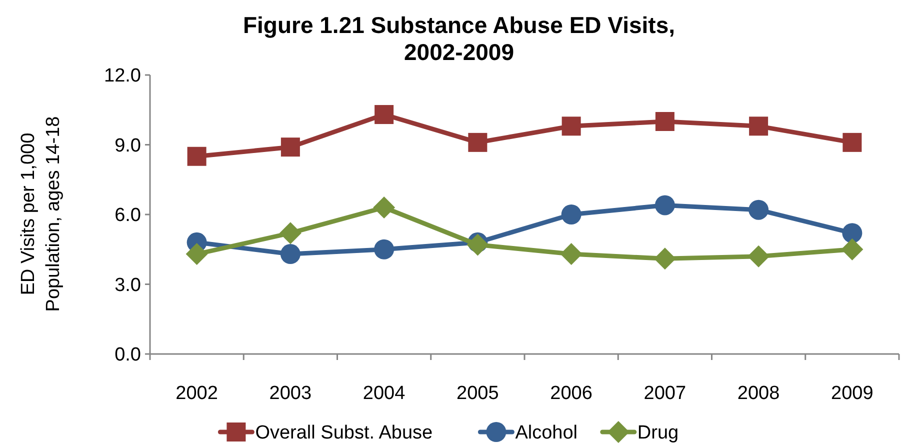  Describe the element at coordinates (197, 393) in the screenshot. I see `x-tick-label: 2002` at that location.